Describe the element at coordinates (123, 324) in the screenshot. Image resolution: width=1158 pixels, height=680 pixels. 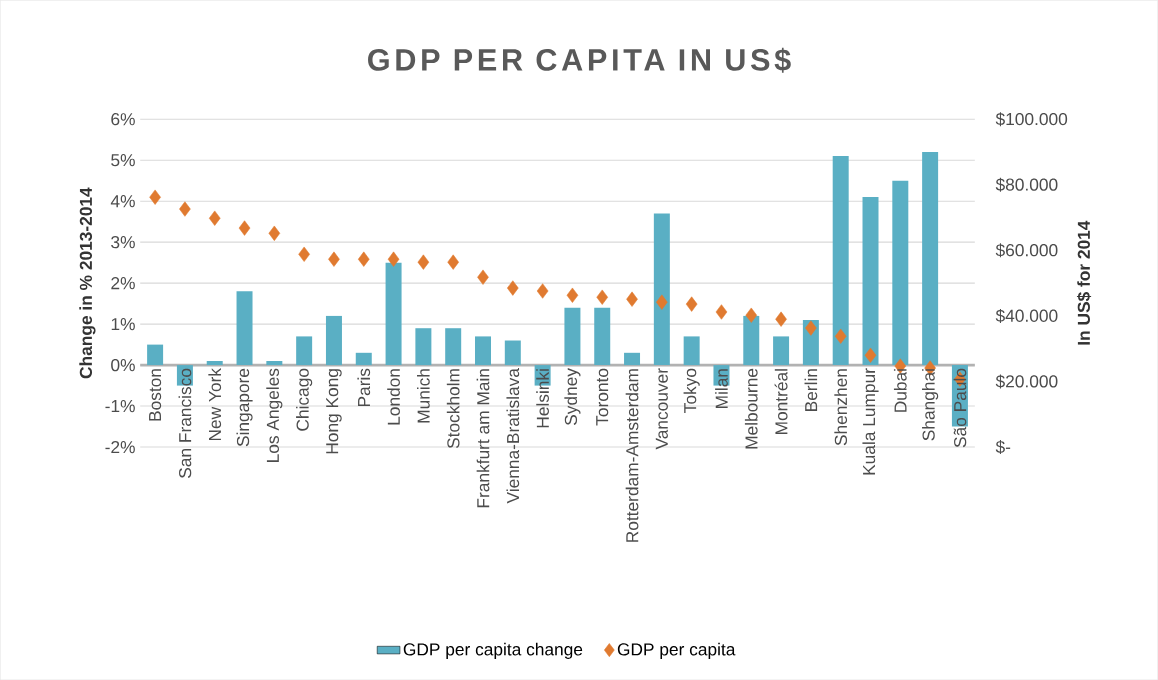
I see `y-tick-label: 1%` at that location.